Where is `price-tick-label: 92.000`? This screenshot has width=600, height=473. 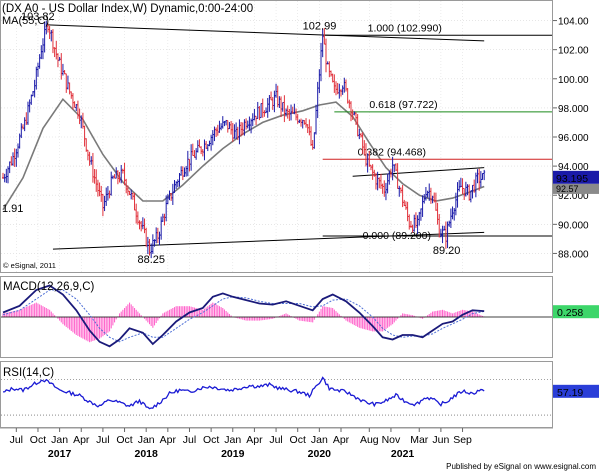 price-tick-label: 92.000 is located at coordinates (573, 196).